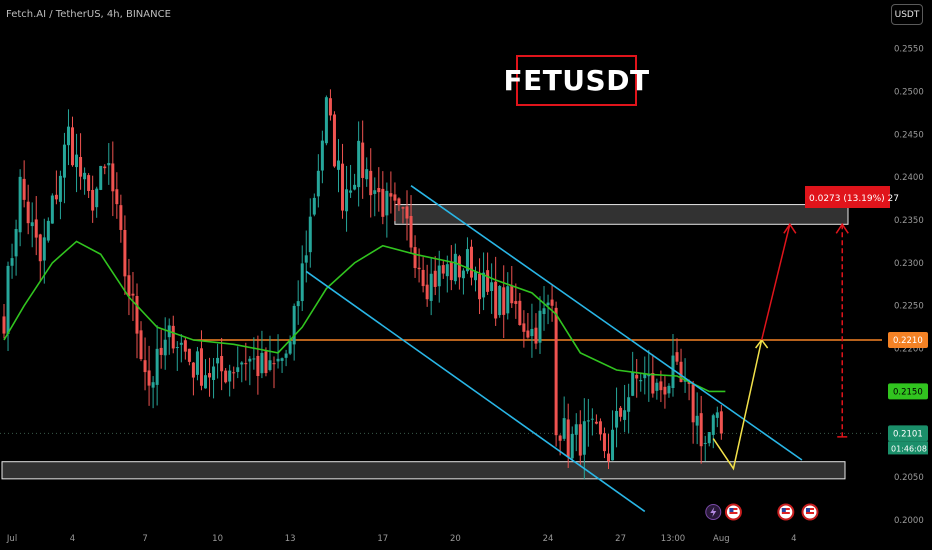  Describe the element at coordinates (793, 539) in the screenshot. I see `x-tick-label: 4` at that location.